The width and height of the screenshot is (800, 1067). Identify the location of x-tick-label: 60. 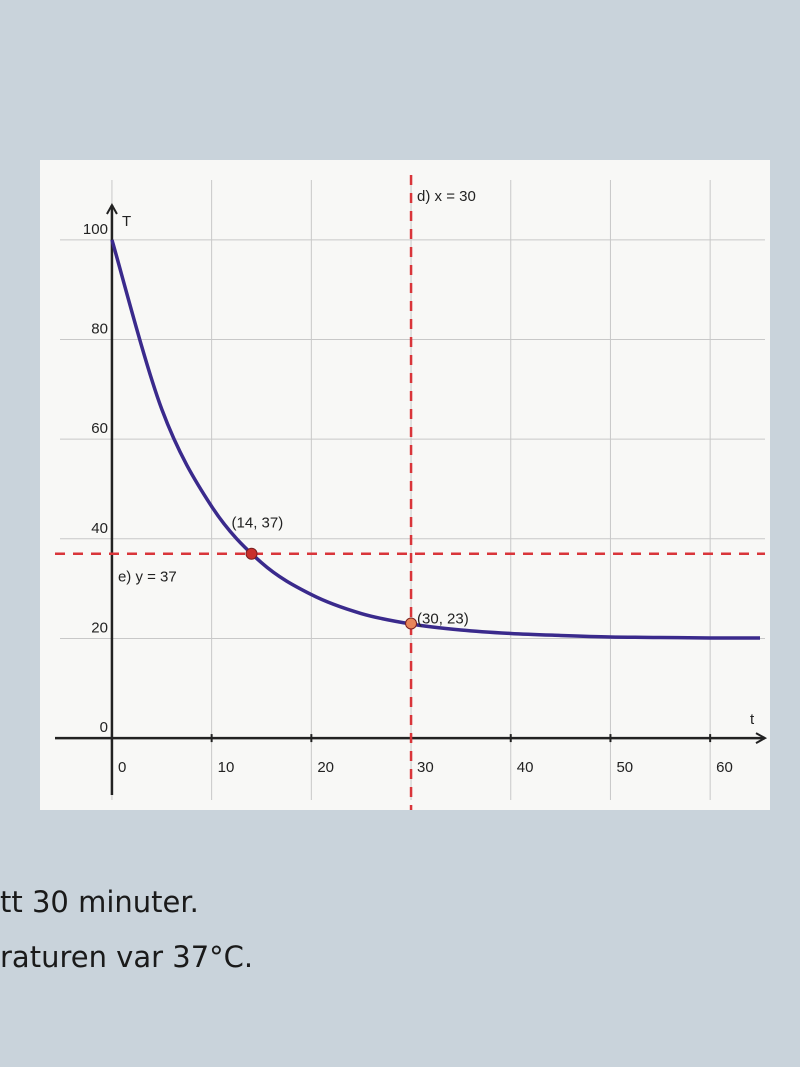
(724, 767).